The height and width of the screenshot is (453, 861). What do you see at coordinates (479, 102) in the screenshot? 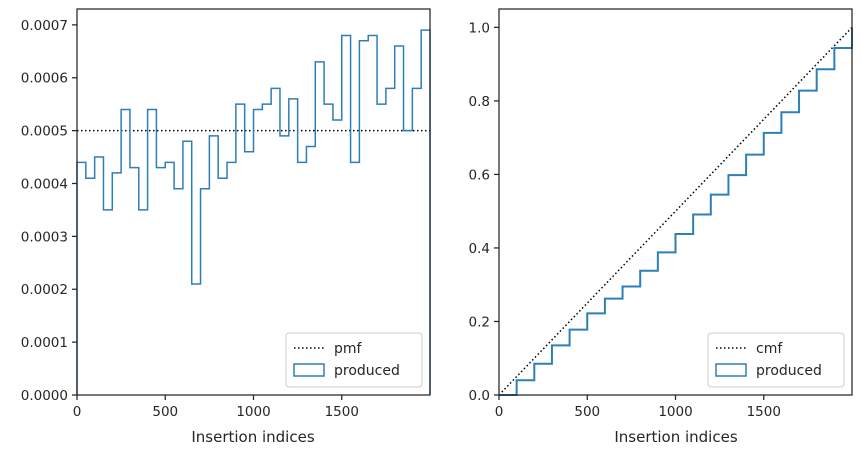
I see `y-tick-label: 0.8` at bounding box center [479, 102].